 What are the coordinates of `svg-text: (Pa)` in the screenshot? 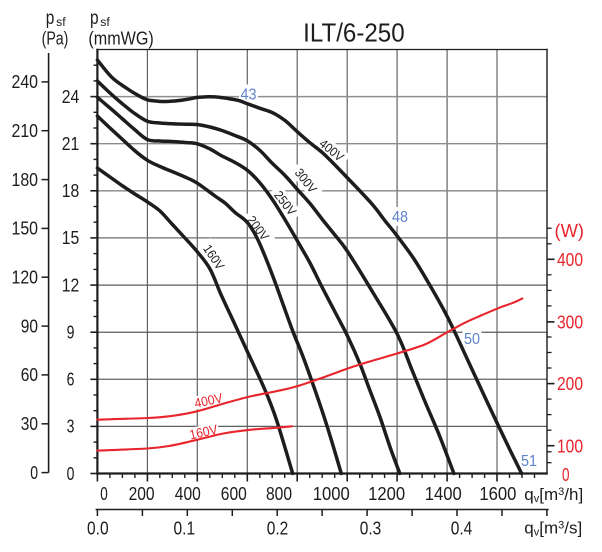 It's located at (55, 39).